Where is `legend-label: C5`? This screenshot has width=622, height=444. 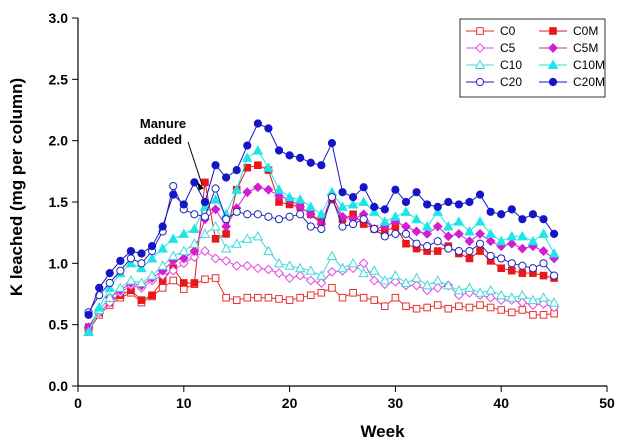 legend-label: C5 is located at coordinates (508, 48).